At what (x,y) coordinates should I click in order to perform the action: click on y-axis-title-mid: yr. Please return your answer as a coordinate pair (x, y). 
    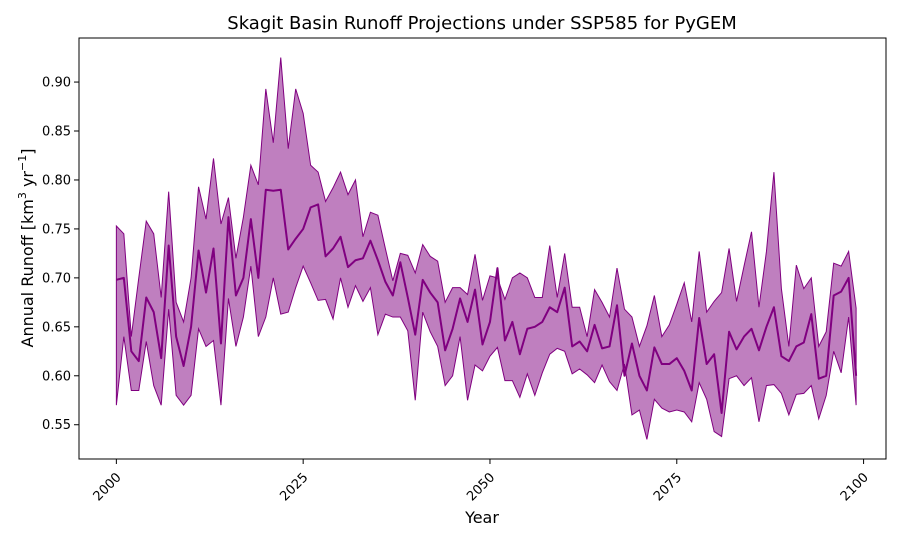
    Looking at the image, I should click on (27, 182).